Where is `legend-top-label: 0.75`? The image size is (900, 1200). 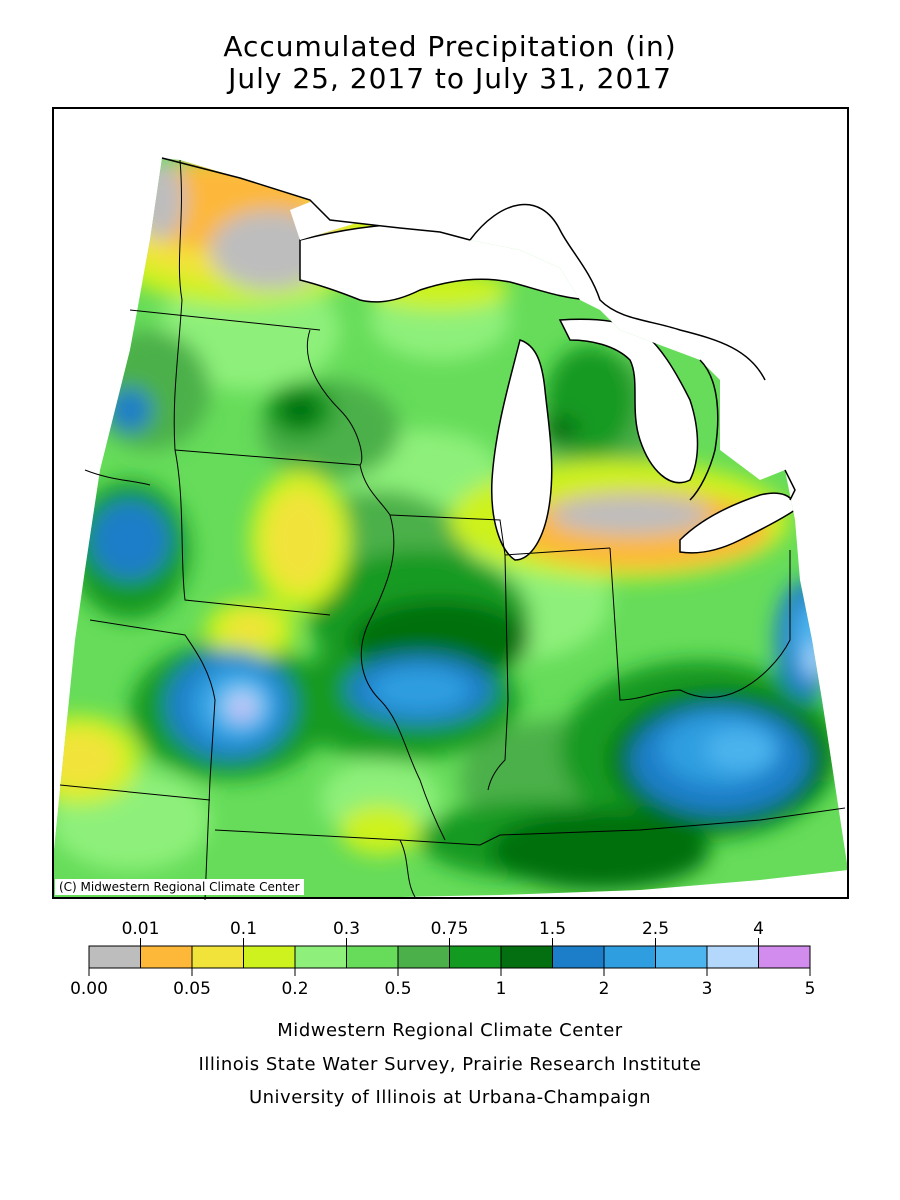 legend-top-label: 0.75 is located at coordinates (450, 929).